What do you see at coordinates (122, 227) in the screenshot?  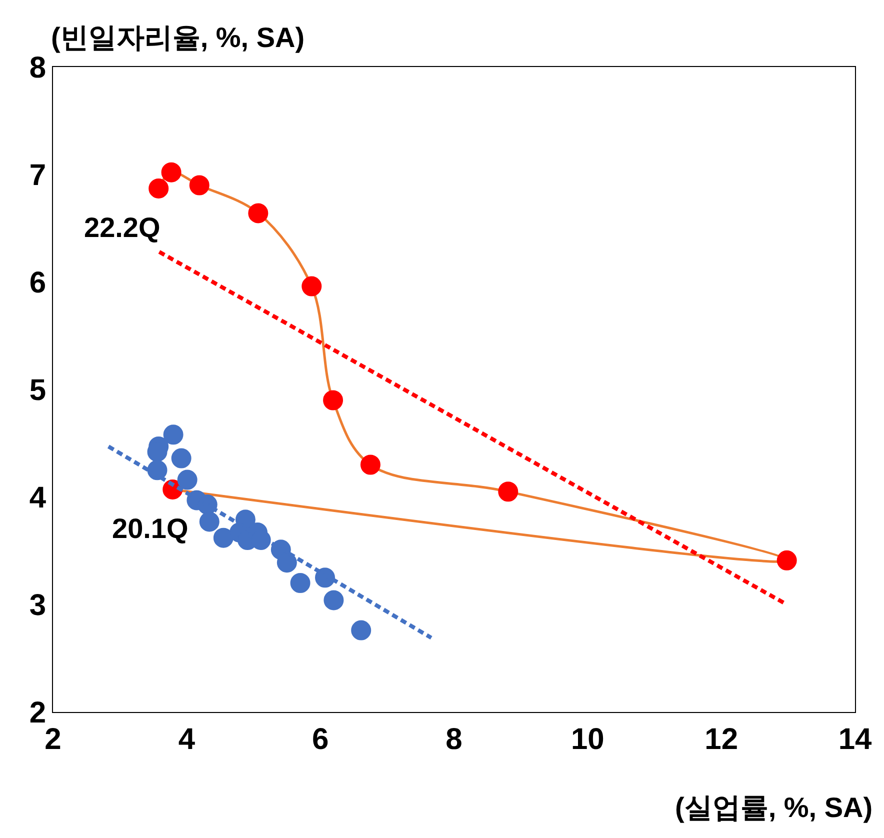 I see `annotation: 22.2Q` at bounding box center [122, 227].